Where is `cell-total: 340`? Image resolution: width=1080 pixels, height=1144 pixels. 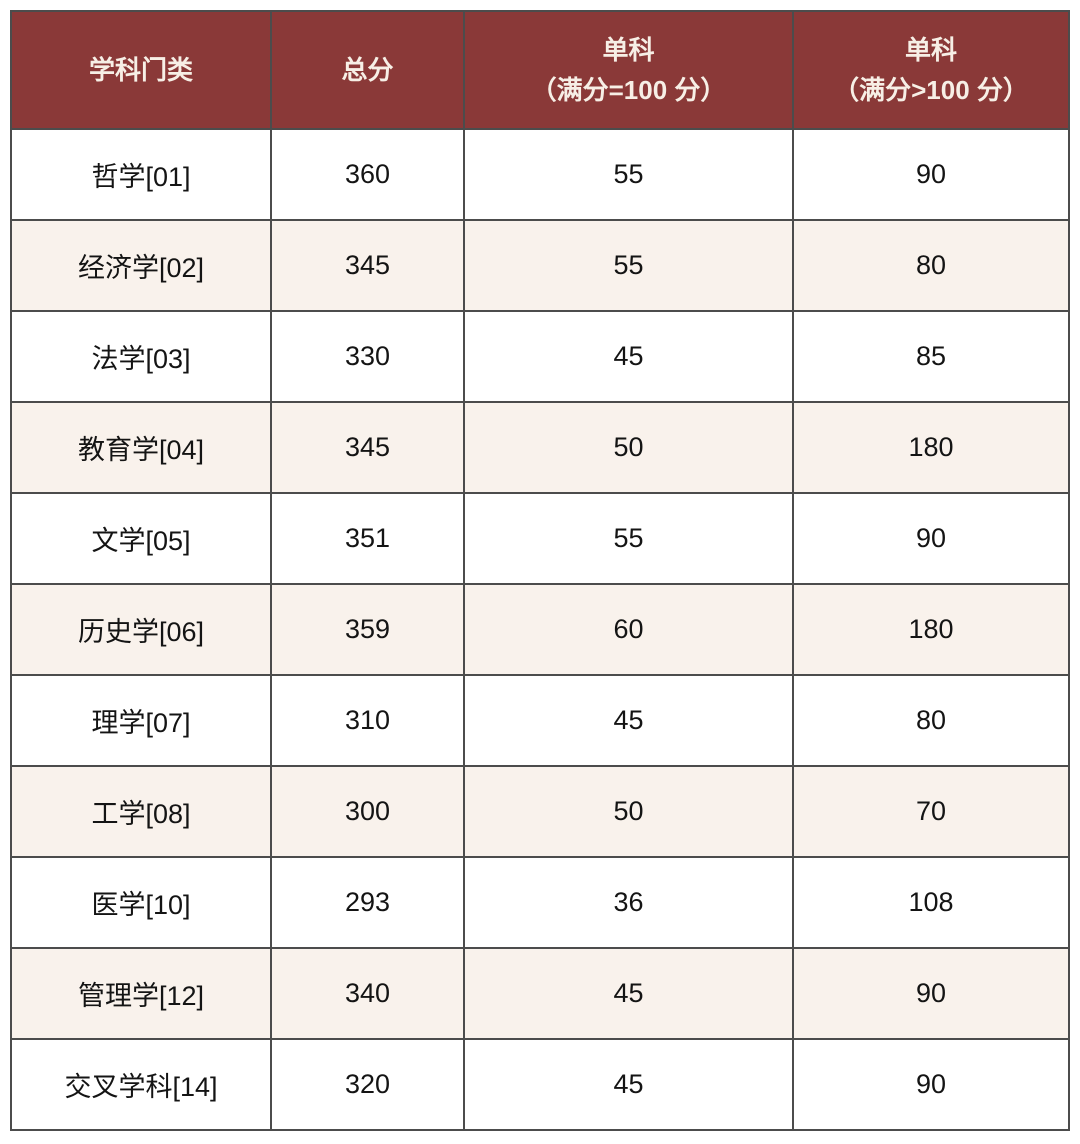 cell-total: 340 is located at coordinates (367, 993).